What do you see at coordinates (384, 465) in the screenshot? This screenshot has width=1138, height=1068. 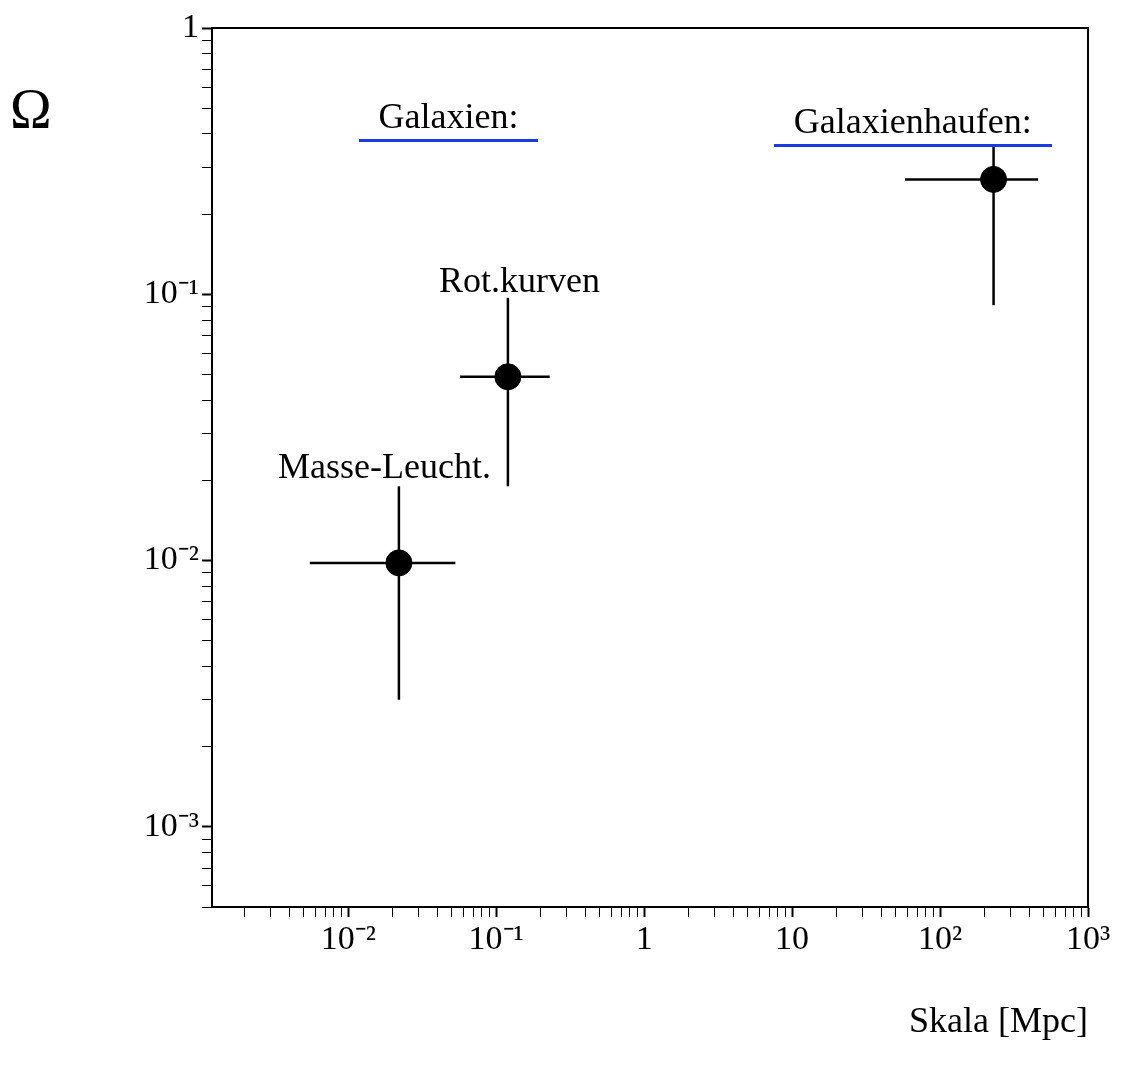 I see `annotation: Masse-Leucht.` at bounding box center [384, 465].